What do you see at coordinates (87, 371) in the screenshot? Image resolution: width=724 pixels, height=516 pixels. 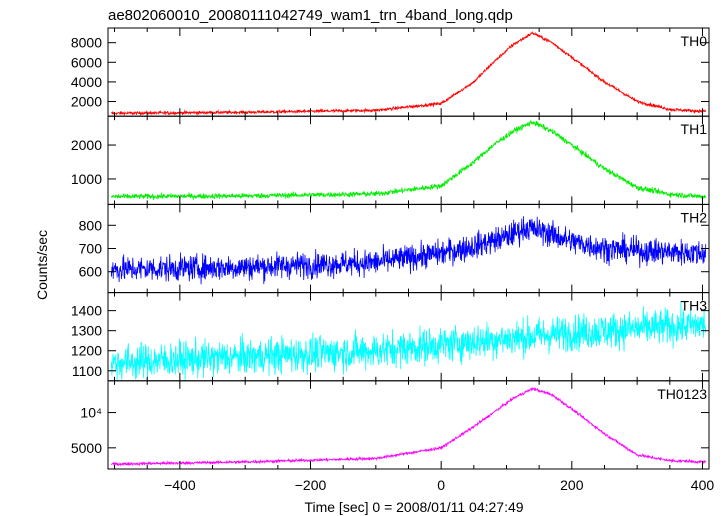 I see `y-tick-label: 1100` at bounding box center [87, 371].